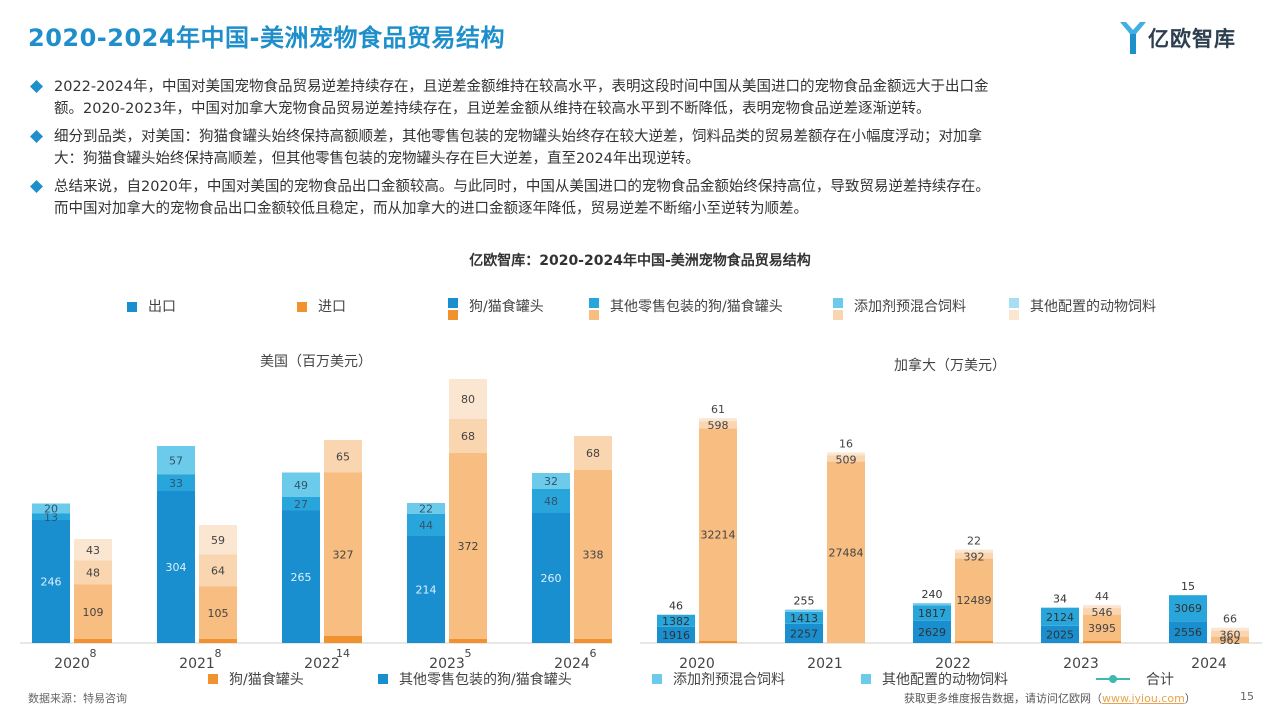 This screenshot has width=1280, height=720. I want to click on bar-export-label: 20, so click(51, 509).